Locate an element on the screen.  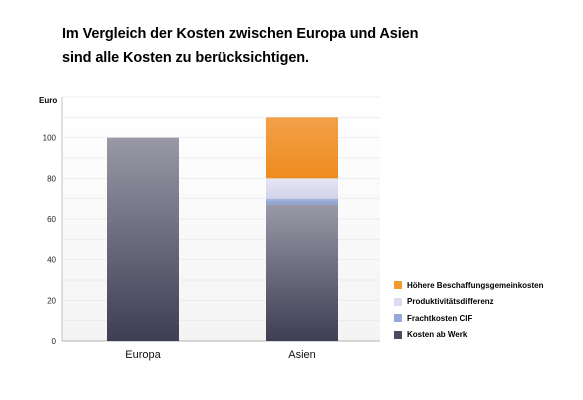
y-tick-label: 0 is located at coordinates (54, 341).